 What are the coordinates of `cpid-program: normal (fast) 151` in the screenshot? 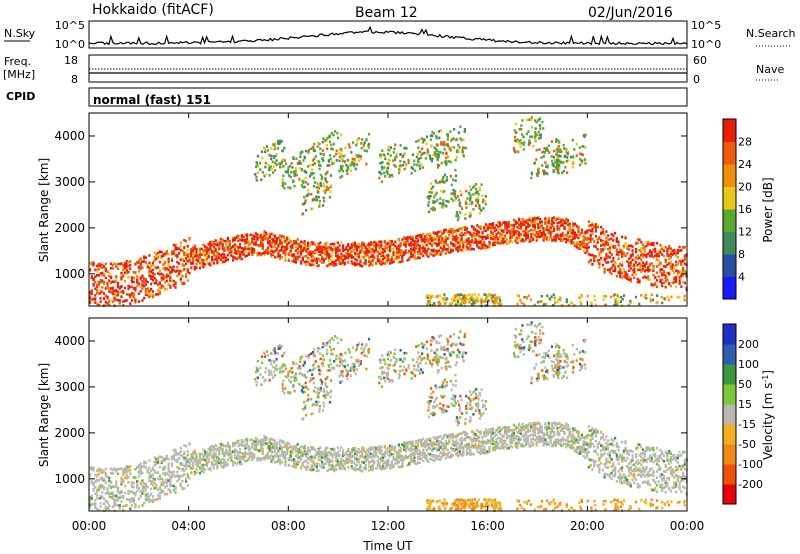 It's located at (152, 100).